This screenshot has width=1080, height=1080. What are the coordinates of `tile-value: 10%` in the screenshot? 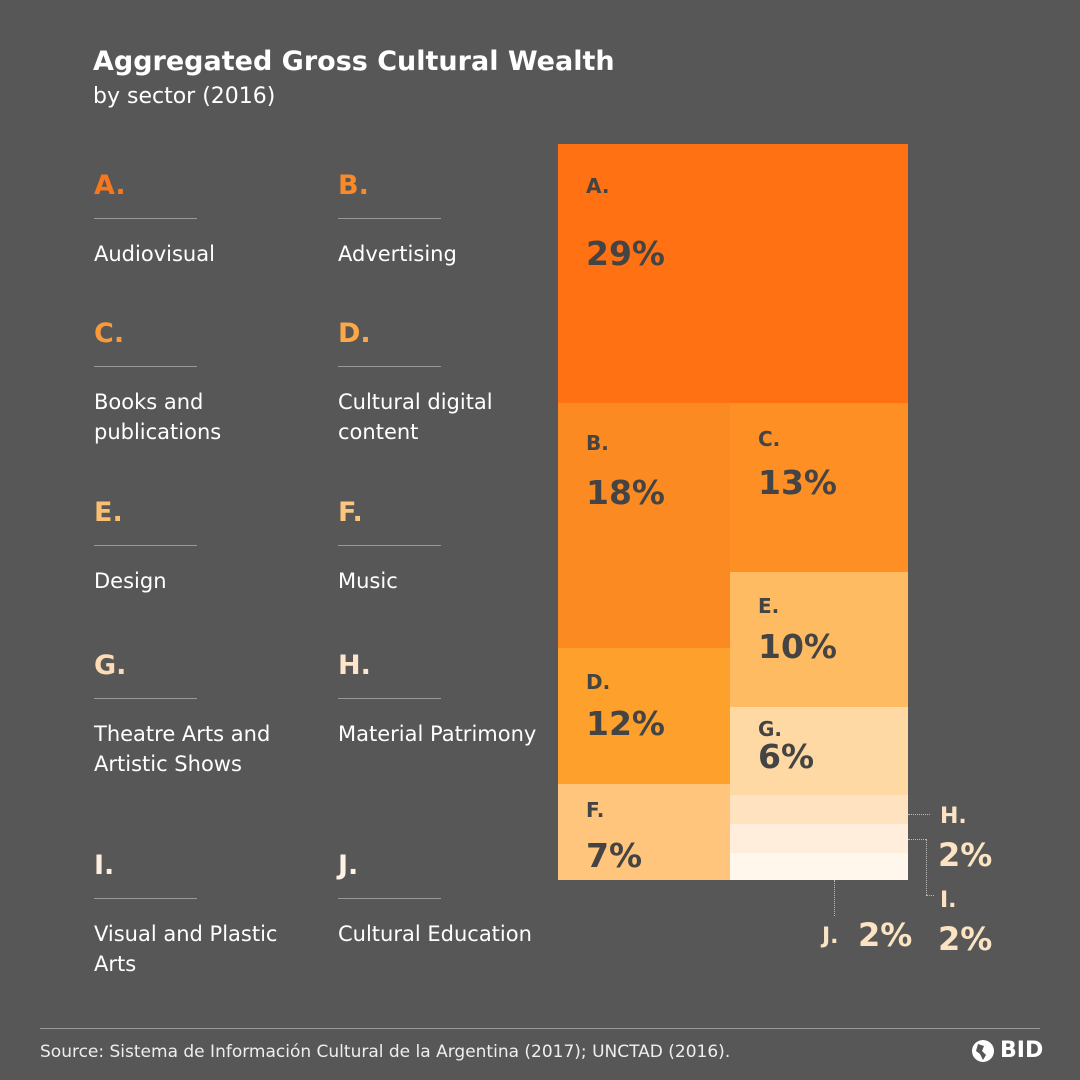 It's located at (797, 646).